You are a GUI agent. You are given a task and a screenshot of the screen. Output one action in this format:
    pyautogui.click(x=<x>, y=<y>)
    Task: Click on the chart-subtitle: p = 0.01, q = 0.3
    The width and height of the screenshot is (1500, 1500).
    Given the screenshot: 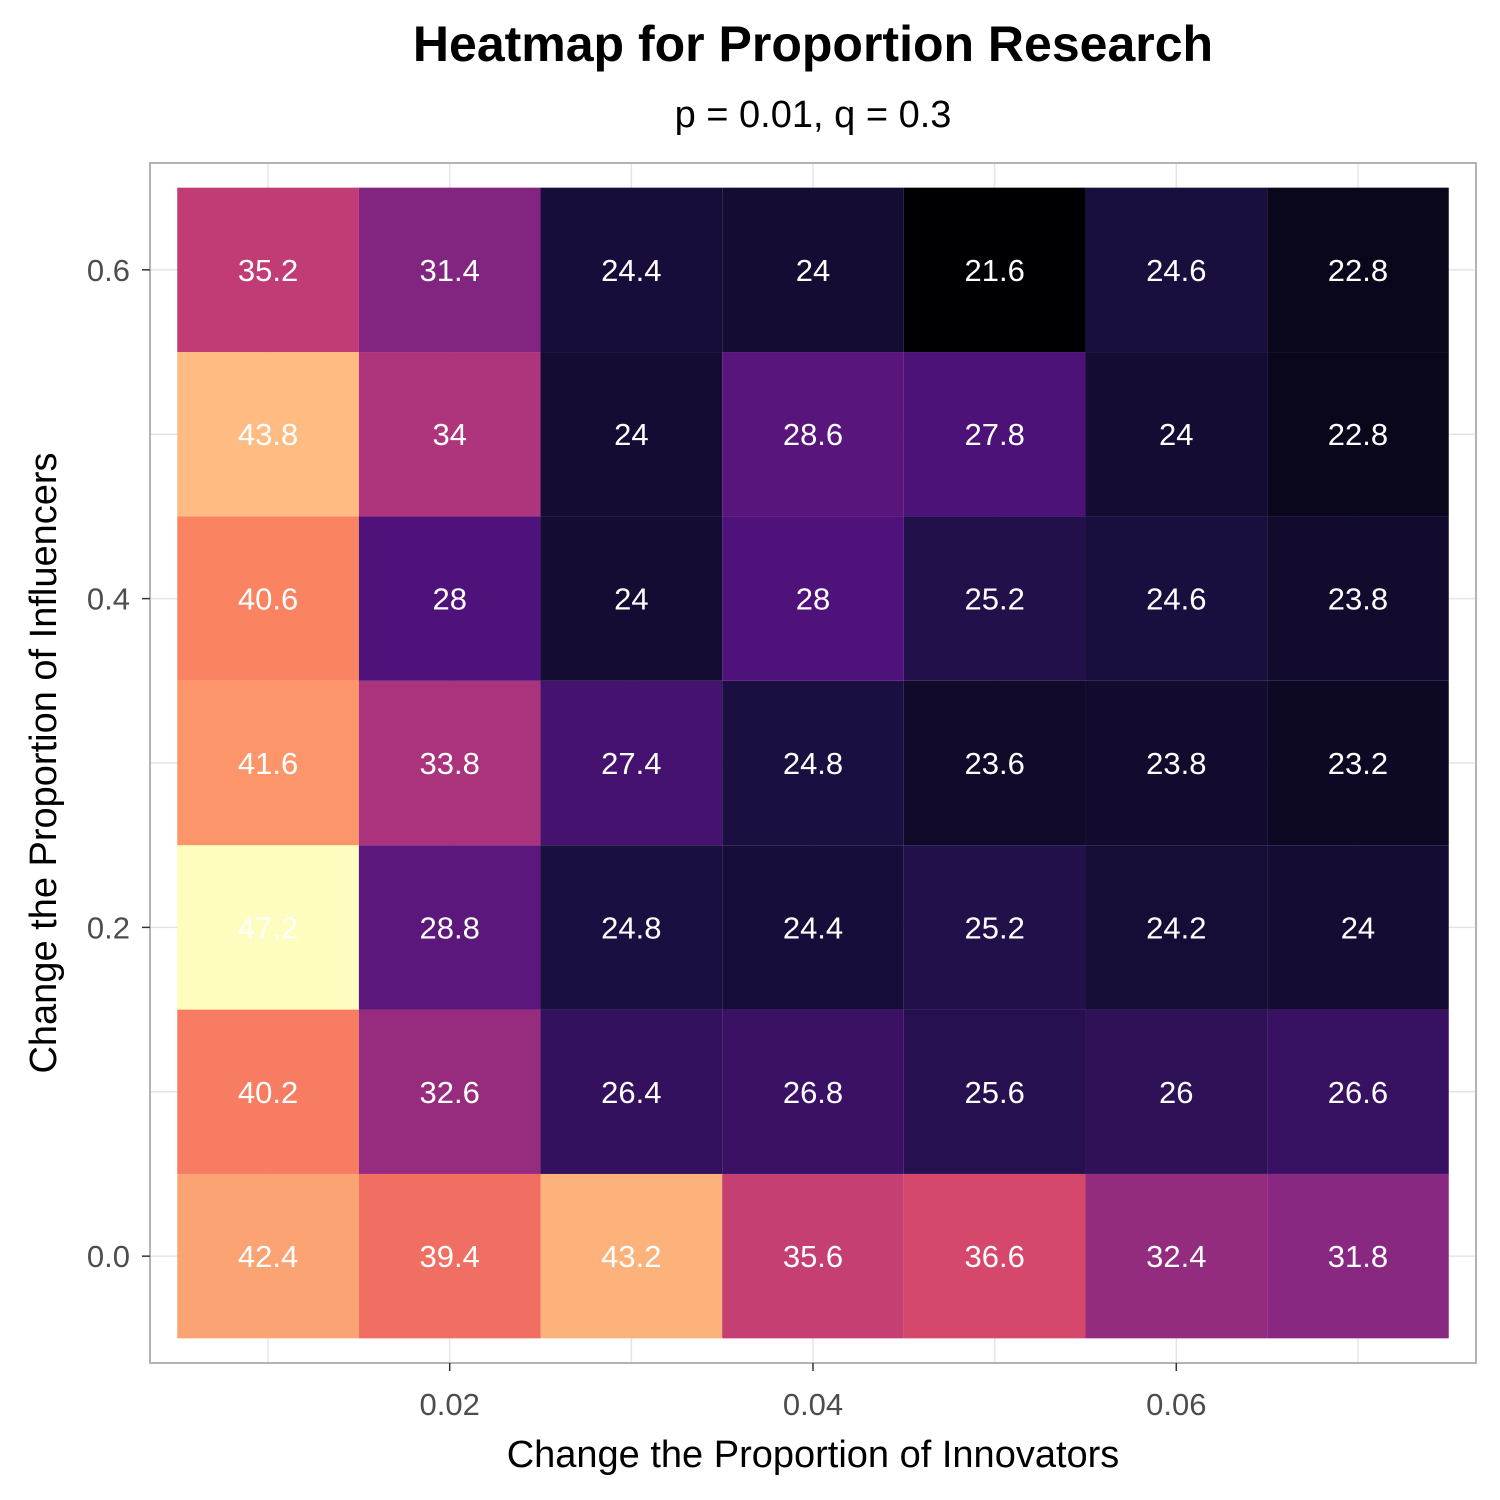 What is the action you would take?
    pyautogui.click(x=813, y=115)
    